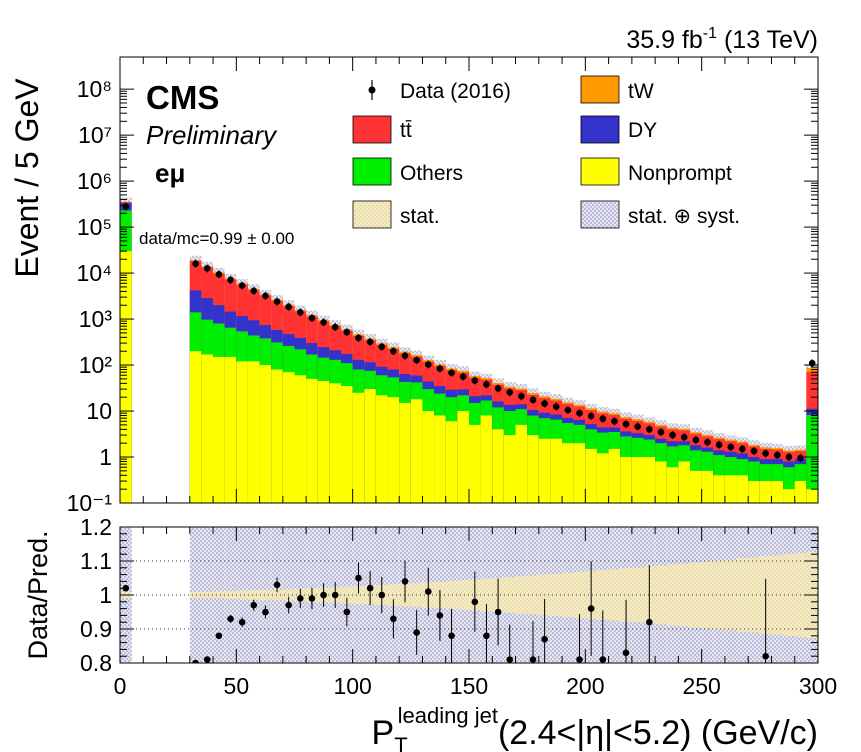  Describe the element at coordinates (96, 629) in the screenshot. I see `ratio-y-tick-label: 0.9` at that location.